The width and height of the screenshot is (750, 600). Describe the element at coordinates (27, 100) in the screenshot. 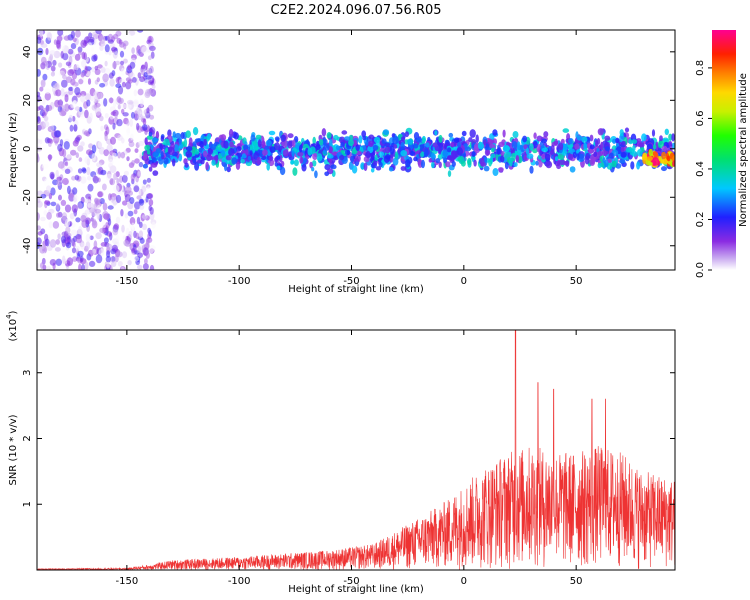

I see `y-tick-label: 20` at that location.